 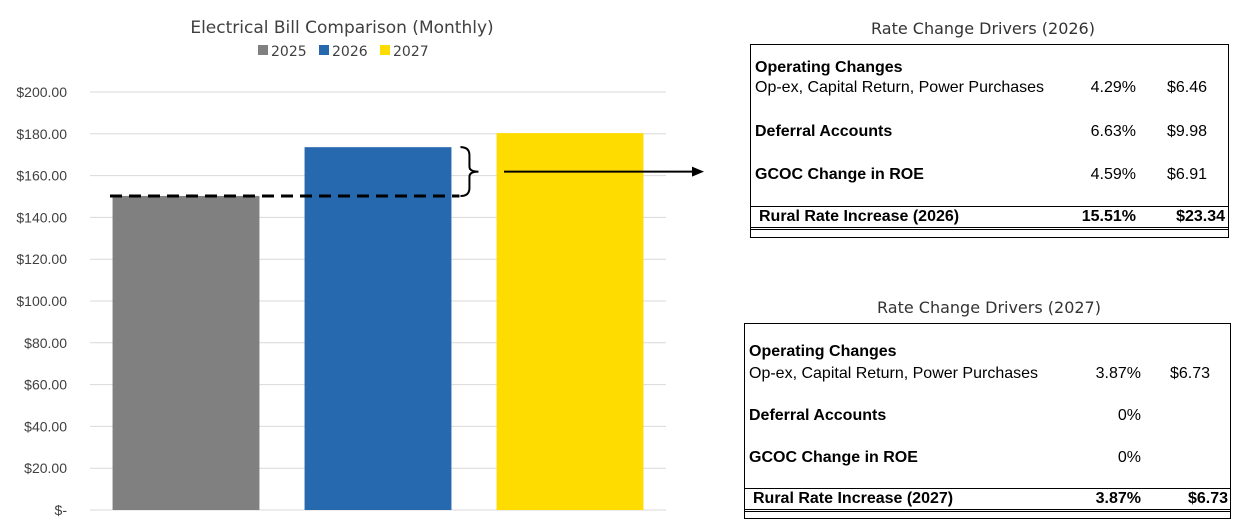 What do you see at coordinates (1189, 373) in the screenshot?
I see `operating-changes-amt: $6.73` at bounding box center [1189, 373].